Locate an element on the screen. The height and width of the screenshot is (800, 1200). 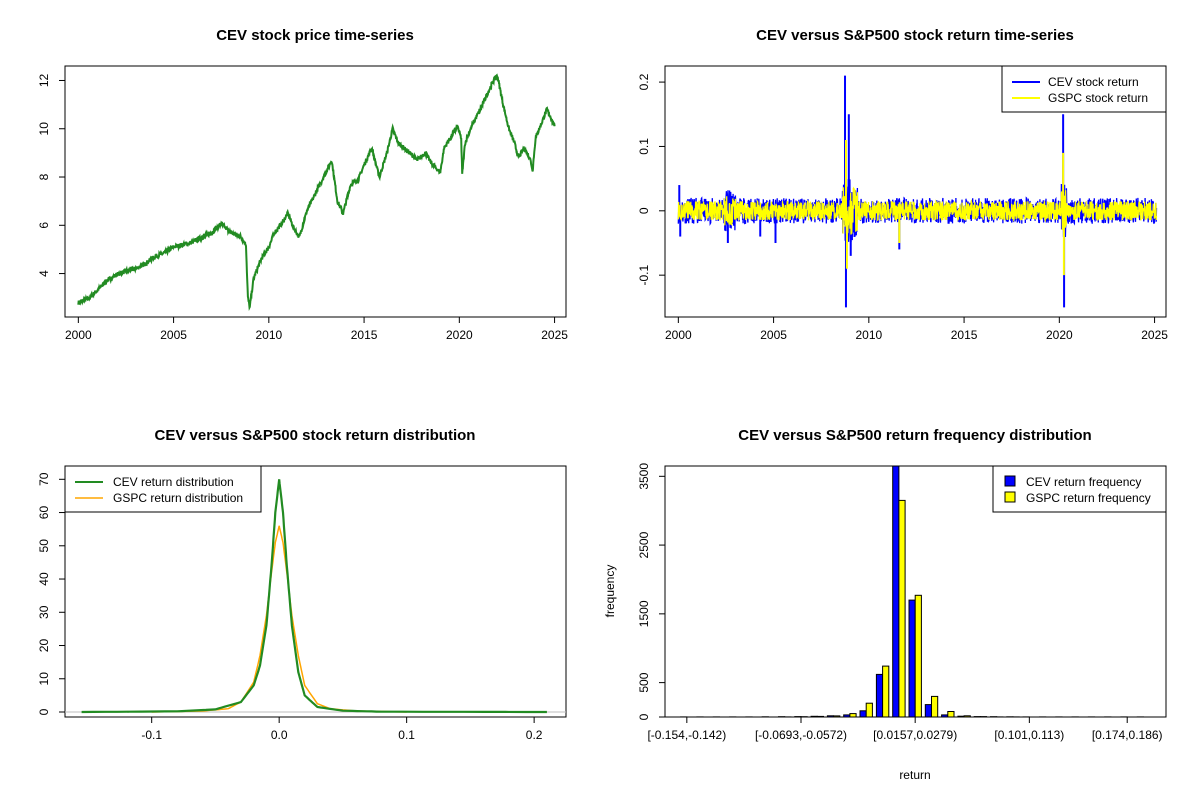
density-plot-frame is located at coordinates (315, 591).